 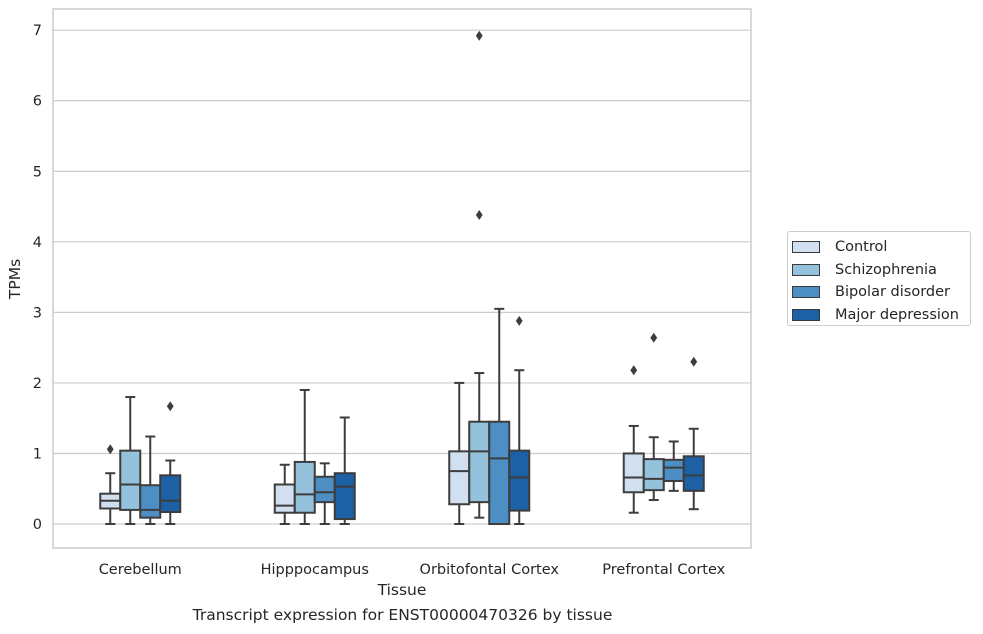 I want to click on y-tick-label: 1, so click(x=37, y=454).